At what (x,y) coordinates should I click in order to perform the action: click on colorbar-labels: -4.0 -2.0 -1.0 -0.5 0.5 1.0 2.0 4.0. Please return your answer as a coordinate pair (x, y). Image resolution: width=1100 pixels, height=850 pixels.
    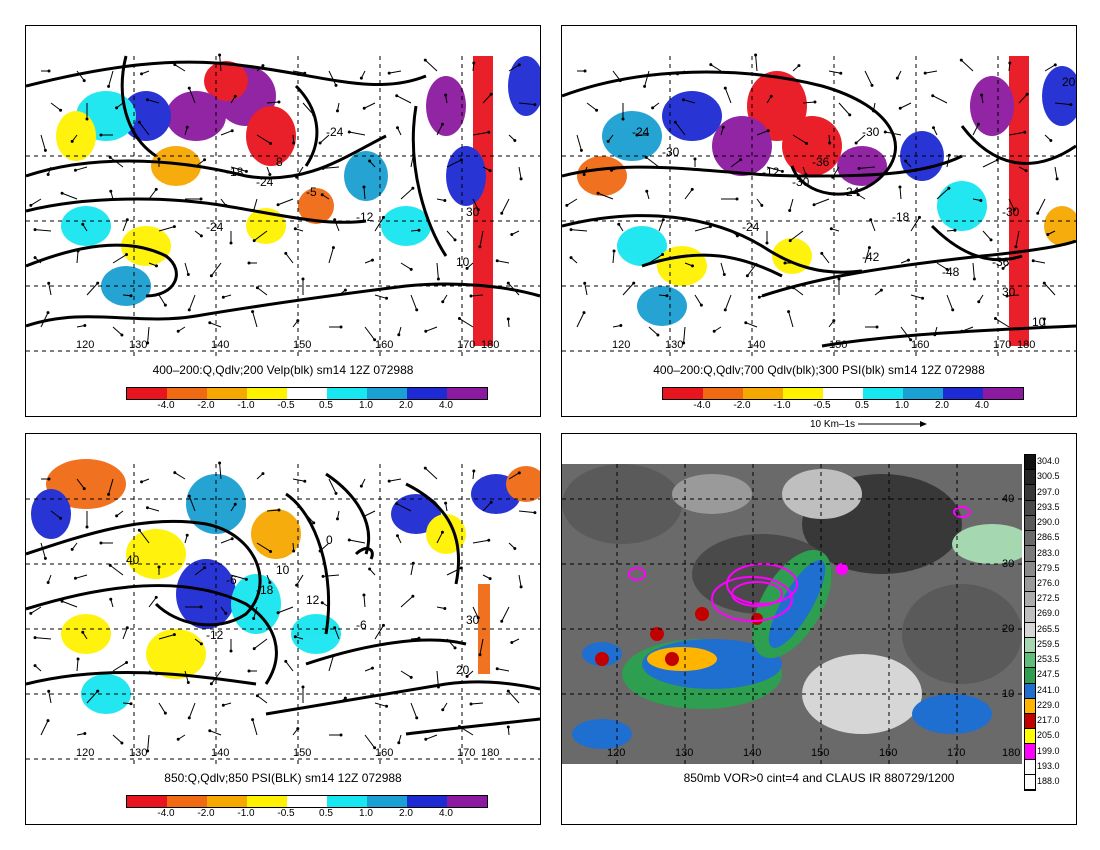
    Looking at the image, I should click on (842, 406).